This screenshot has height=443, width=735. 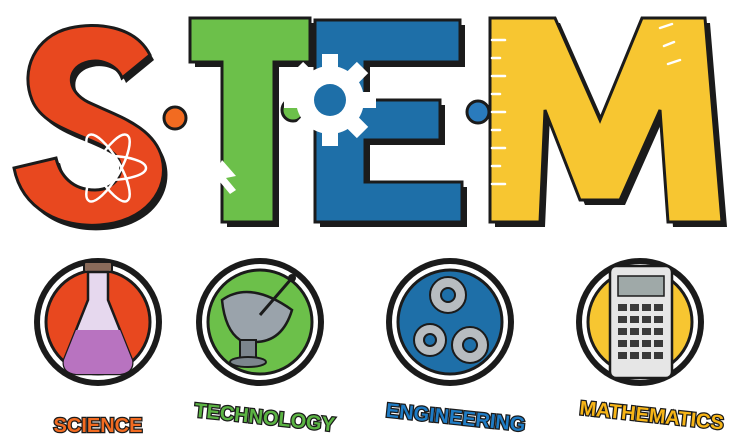 I want to click on letter-e, so click(x=375, y=122).